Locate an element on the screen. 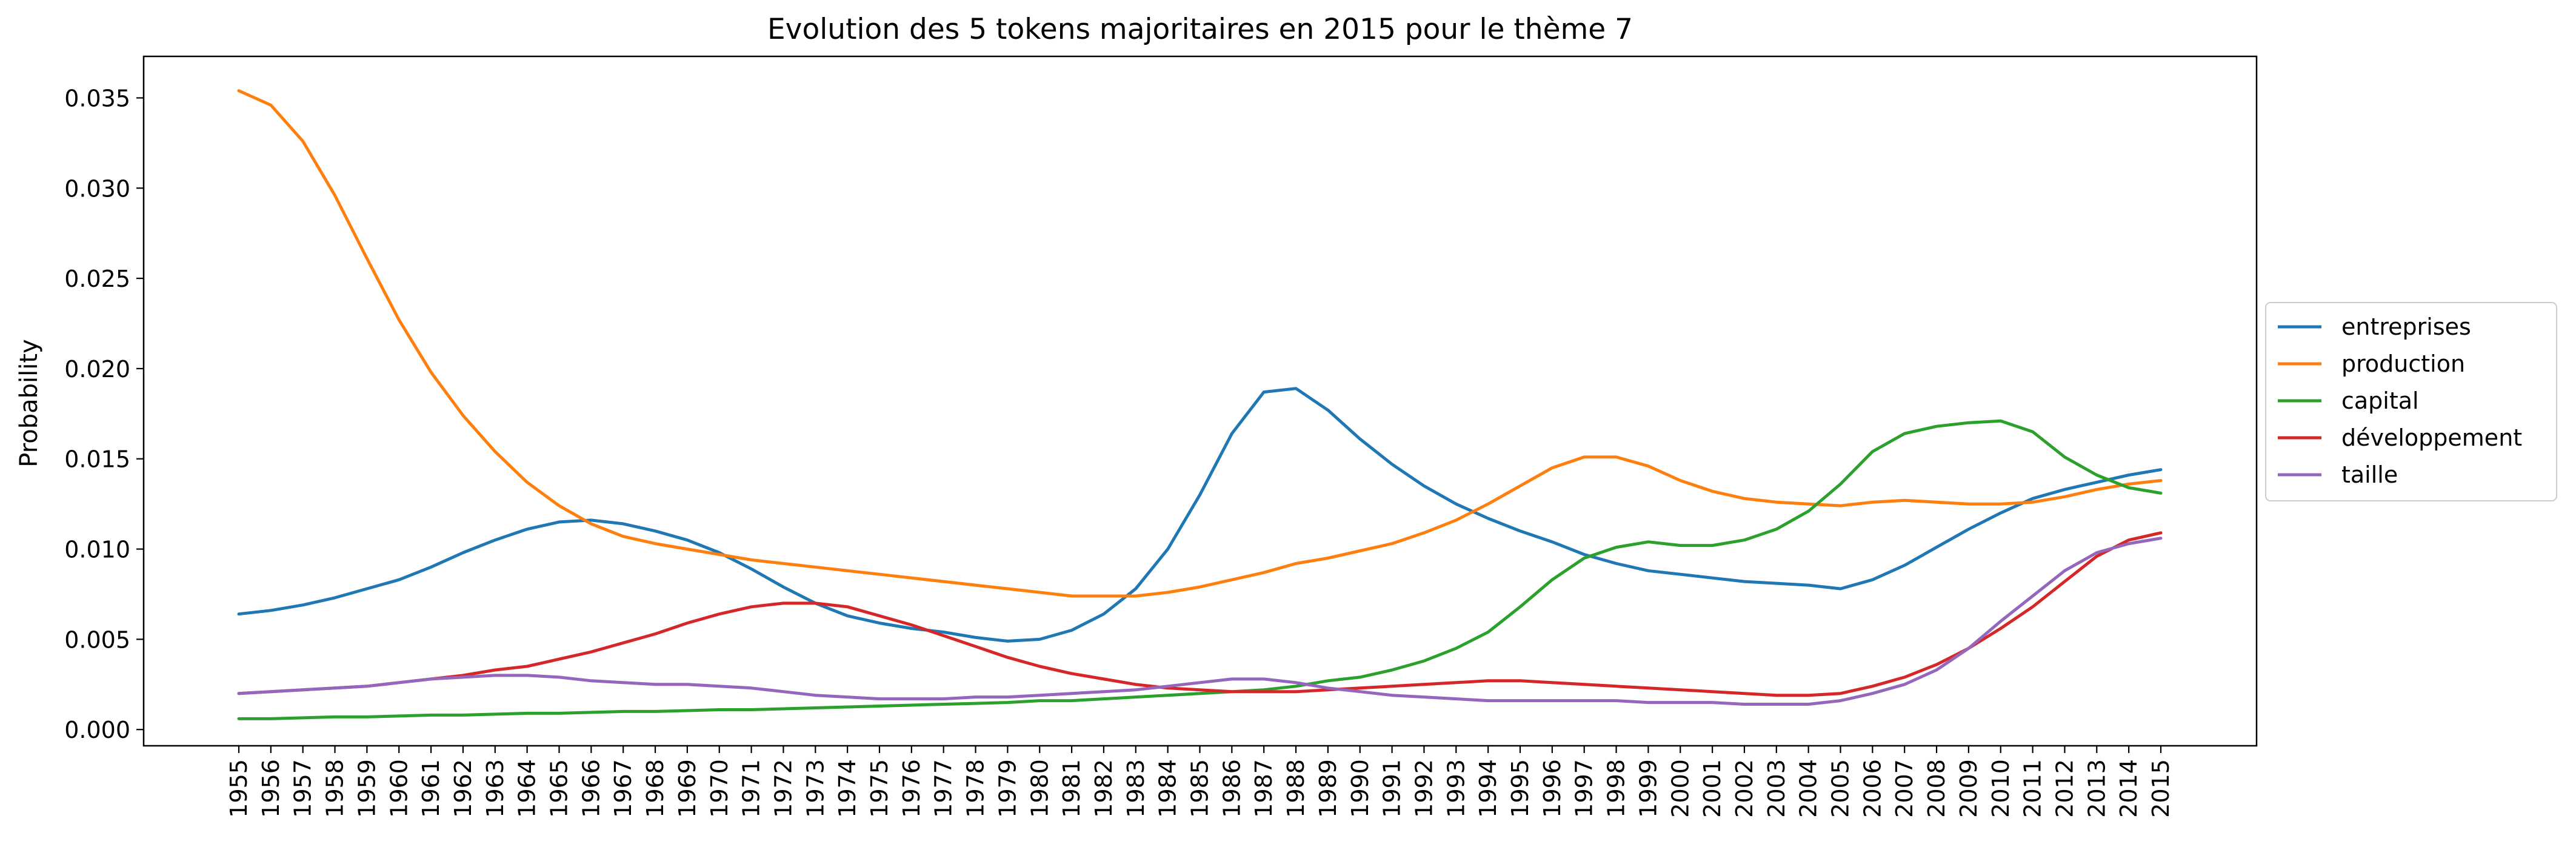 This screenshot has width=2576, height=844. legend-label-capital: capital is located at coordinates (2380, 400).